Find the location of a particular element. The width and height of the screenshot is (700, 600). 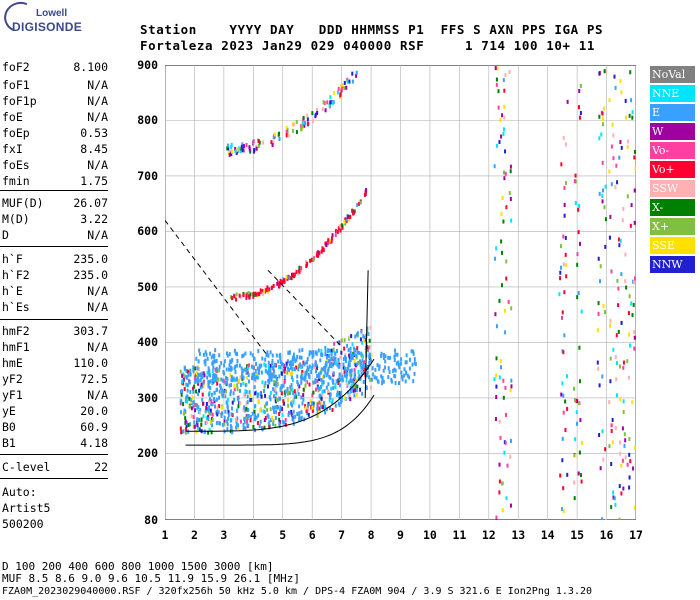

x-tick-label: 9 is located at coordinates (400, 535).